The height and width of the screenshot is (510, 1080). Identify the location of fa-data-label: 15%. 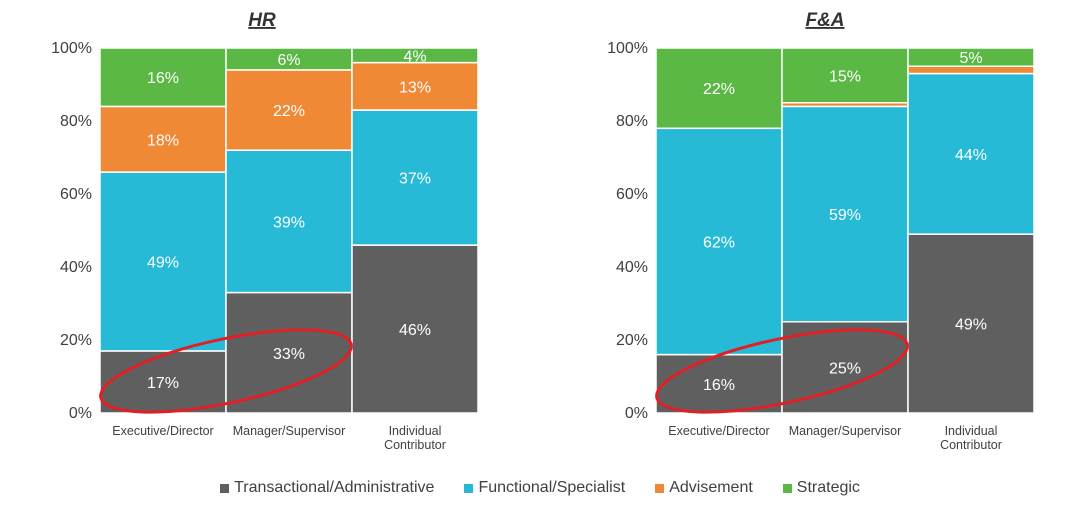
(845, 76).